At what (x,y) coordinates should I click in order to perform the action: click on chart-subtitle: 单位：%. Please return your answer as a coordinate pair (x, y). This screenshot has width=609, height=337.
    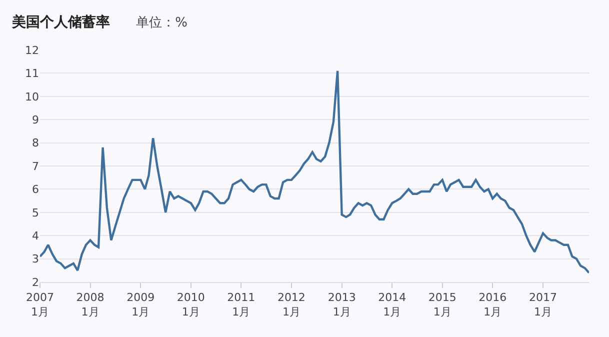
    Looking at the image, I should click on (149, 23).